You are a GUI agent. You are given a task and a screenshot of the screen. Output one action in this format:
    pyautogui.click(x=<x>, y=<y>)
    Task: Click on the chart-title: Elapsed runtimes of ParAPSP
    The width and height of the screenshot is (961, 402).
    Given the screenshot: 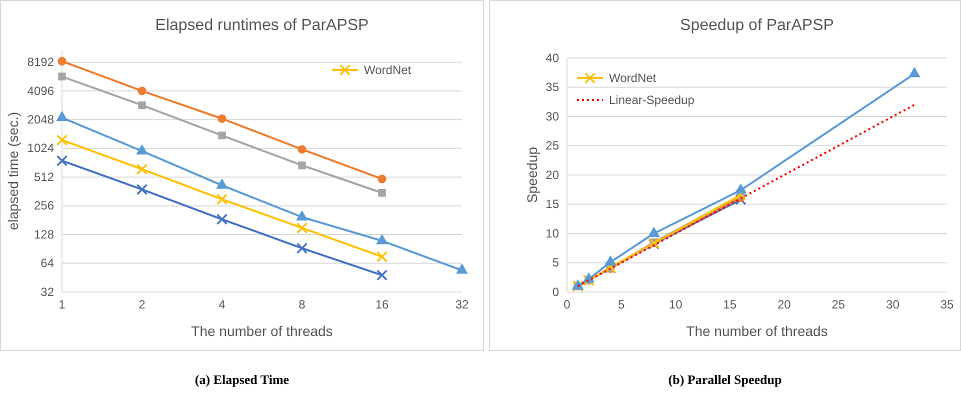 What is the action you would take?
    pyautogui.click(x=262, y=25)
    